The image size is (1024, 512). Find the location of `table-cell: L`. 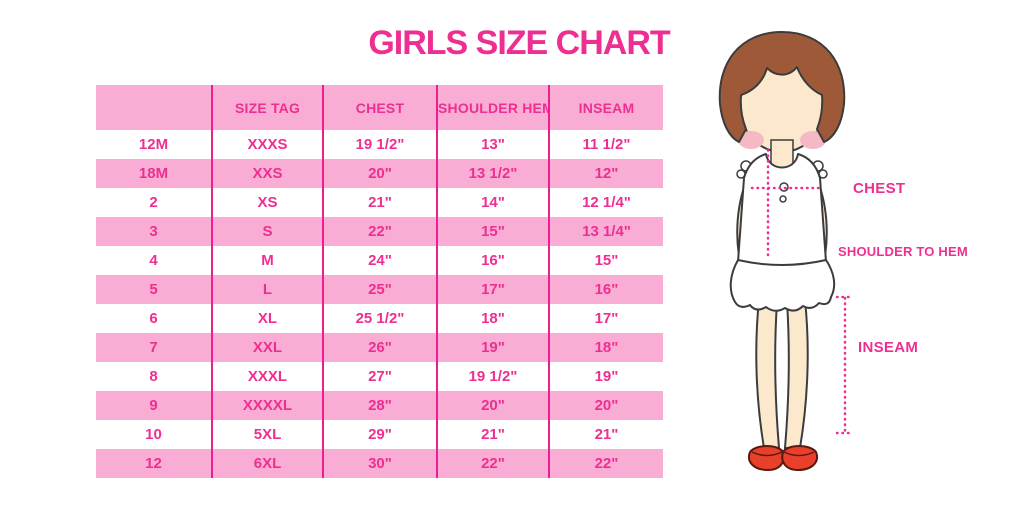

table-cell: L is located at coordinates (268, 289).